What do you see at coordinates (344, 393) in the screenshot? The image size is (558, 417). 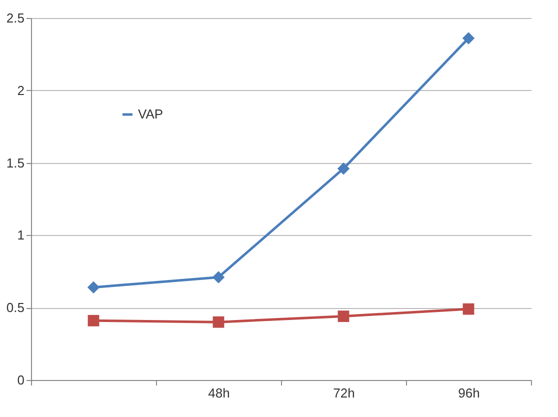 I see `x-tick-label: 72h` at bounding box center [344, 393].